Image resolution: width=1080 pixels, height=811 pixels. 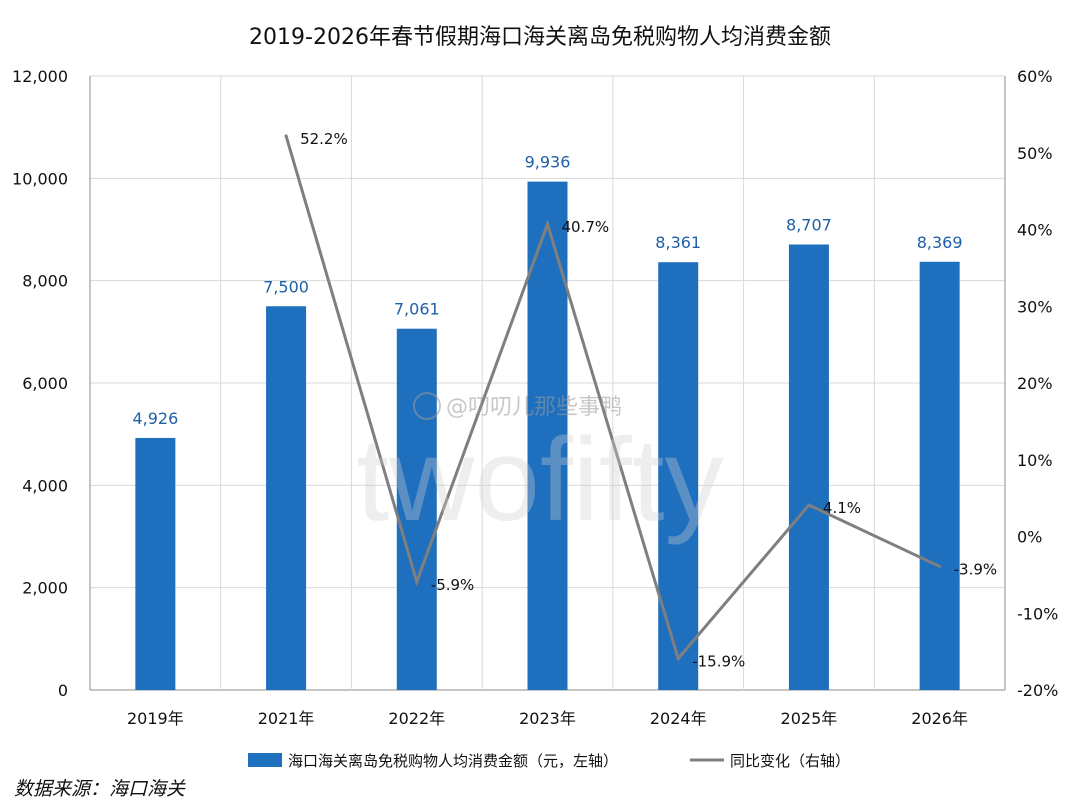 What do you see at coordinates (539, 480) in the screenshot?
I see `watermark-brand: twofifty` at bounding box center [539, 480].